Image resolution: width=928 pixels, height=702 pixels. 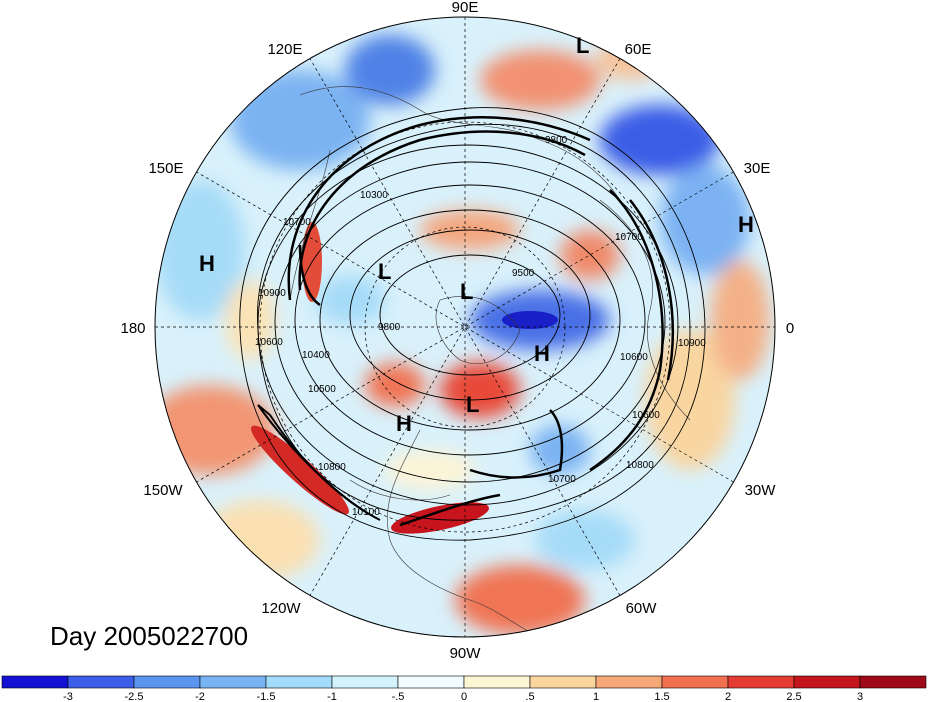 What do you see at coordinates (398, 696) in the screenshot?
I see `colorbar-tick-label: -.5` at bounding box center [398, 696].